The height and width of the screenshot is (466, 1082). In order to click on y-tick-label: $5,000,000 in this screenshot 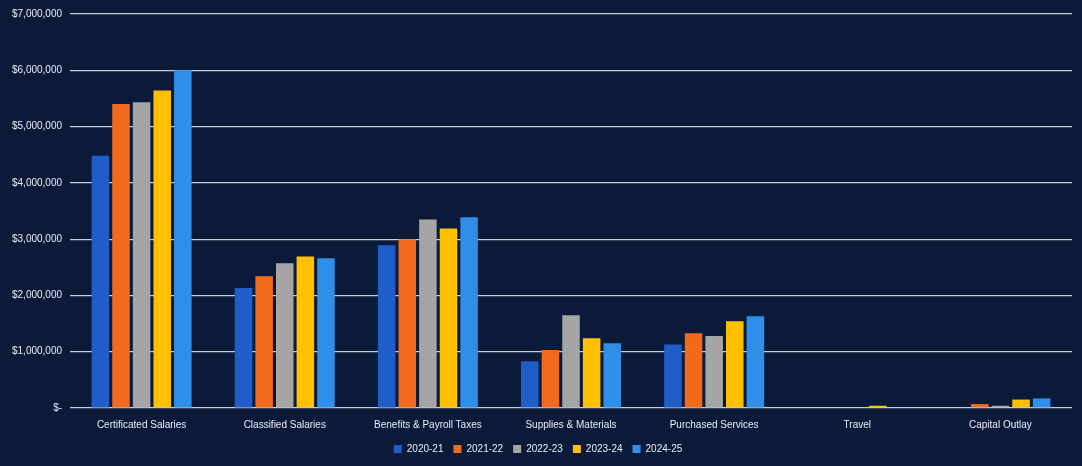, I will do `click(37, 126)`.